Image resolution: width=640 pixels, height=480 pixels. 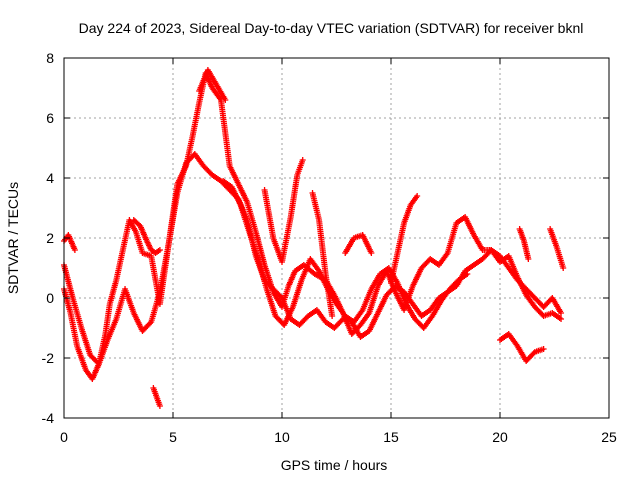 I want to click on series-trace-h, so click(x=283, y=211).